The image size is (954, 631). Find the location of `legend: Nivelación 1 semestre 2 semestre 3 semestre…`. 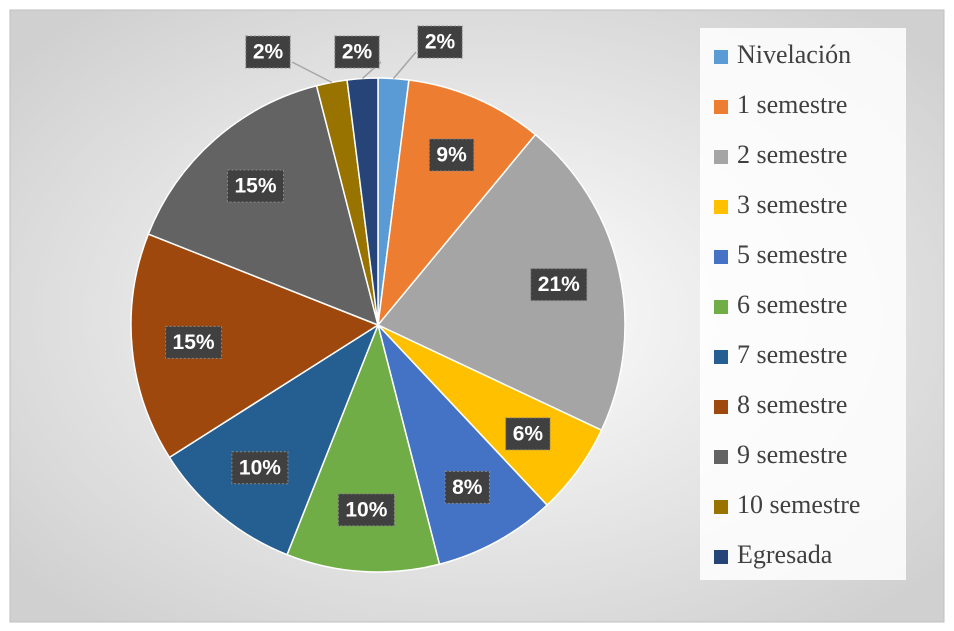

legend: Nivelación 1 semestre 2 semestre 3 semestre… is located at coordinates (787, 304).